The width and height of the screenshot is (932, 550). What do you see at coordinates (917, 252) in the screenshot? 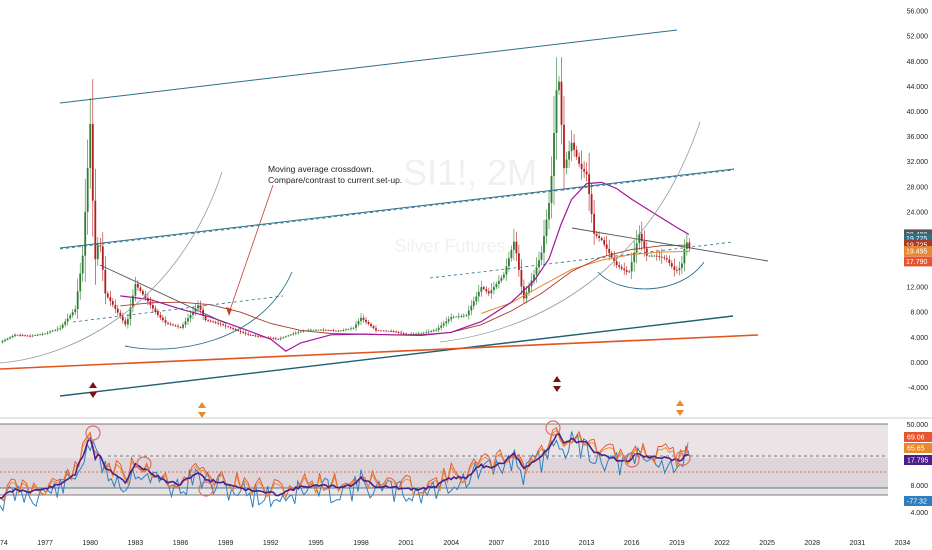
I see `price-tag-label: 19.495` at bounding box center [917, 252].